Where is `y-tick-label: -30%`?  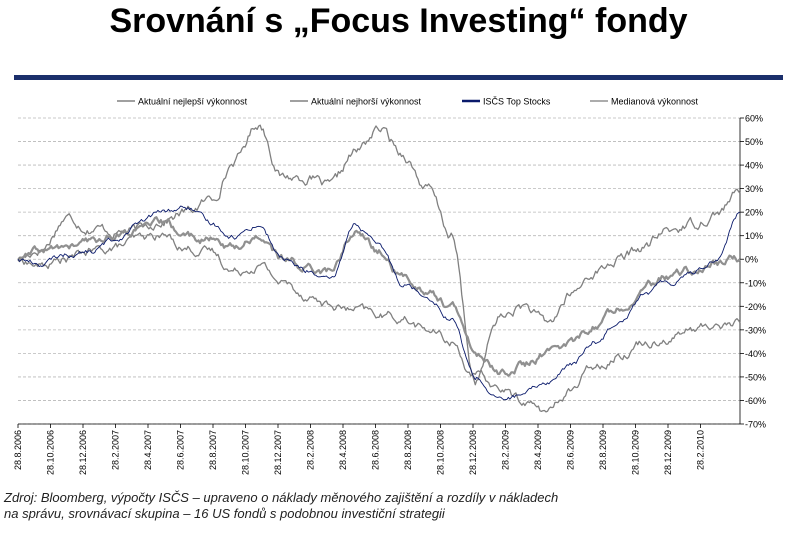
y-tick-label: -30% is located at coordinates (755, 330).